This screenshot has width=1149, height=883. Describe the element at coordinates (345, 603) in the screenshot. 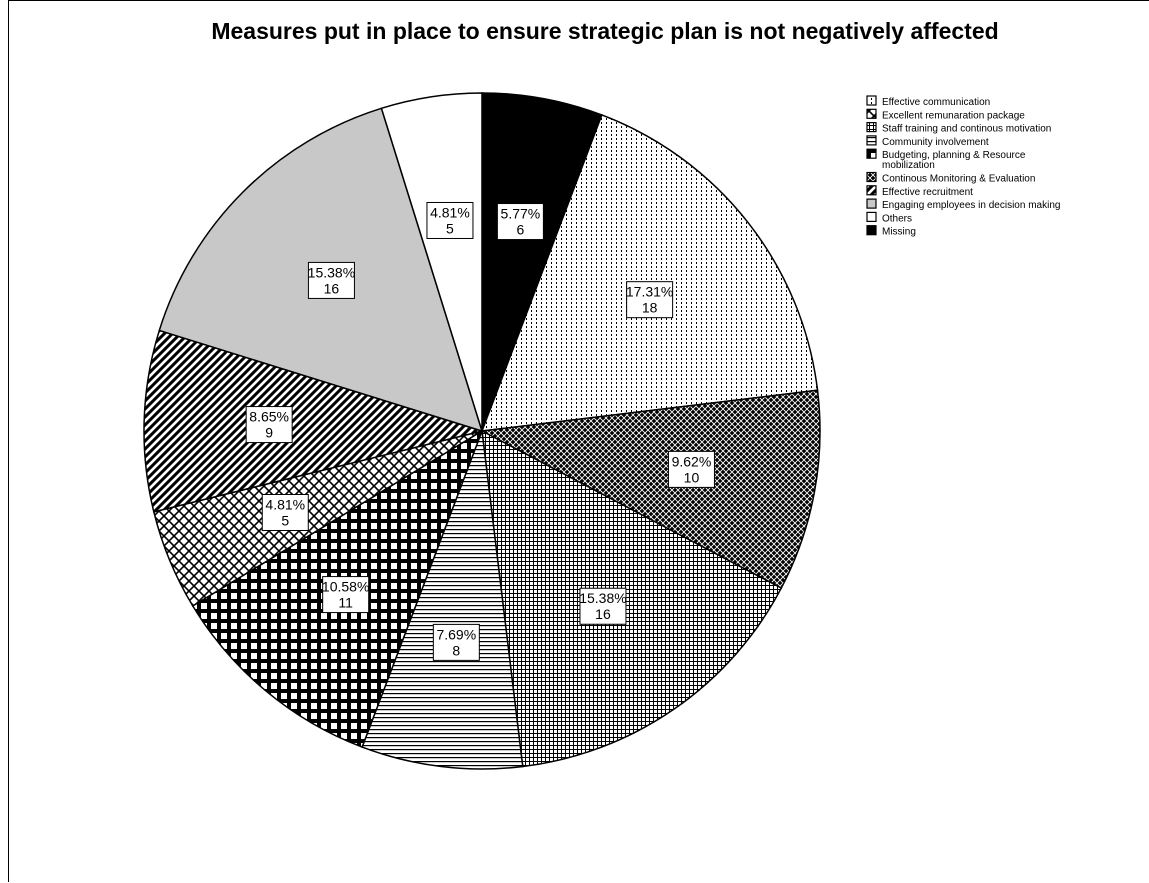

I see `slice-count: 11` at that location.